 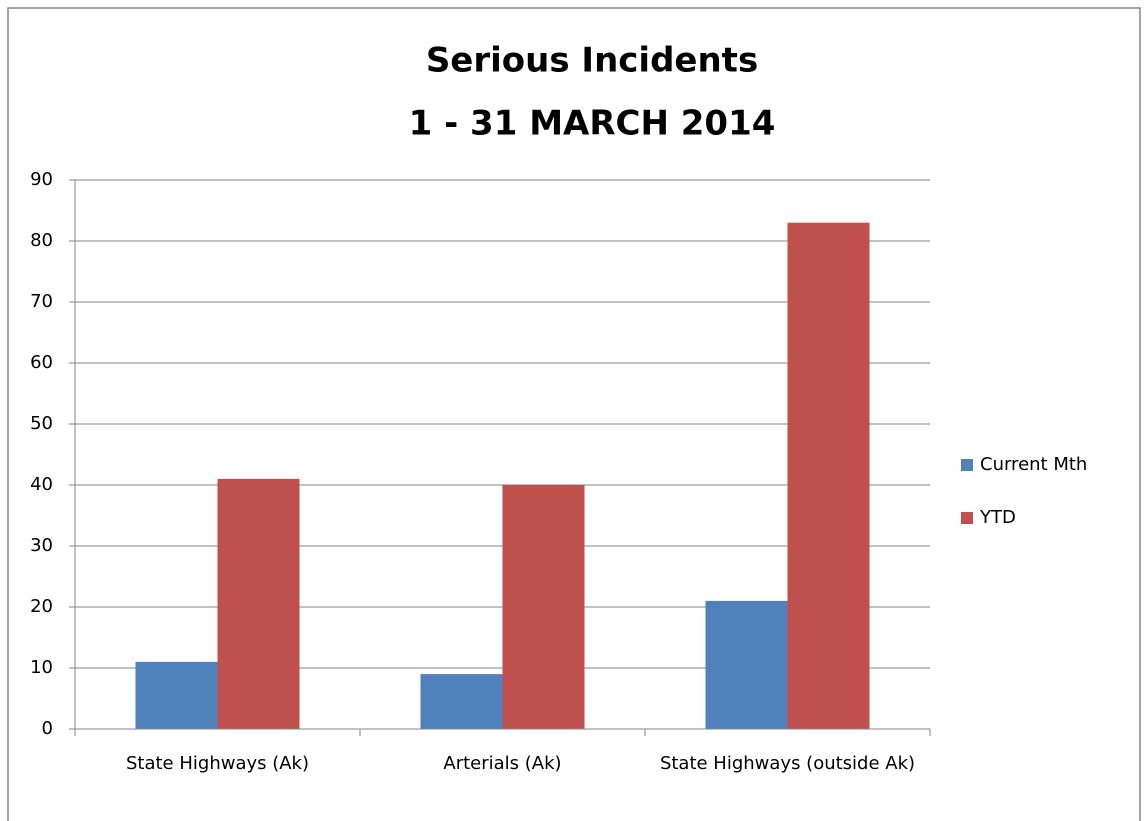 What do you see at coordinates (502, 763) in the screenshot?
I see `x-tick-label: Arterials (Ak)` at bounding box center [502, 763].